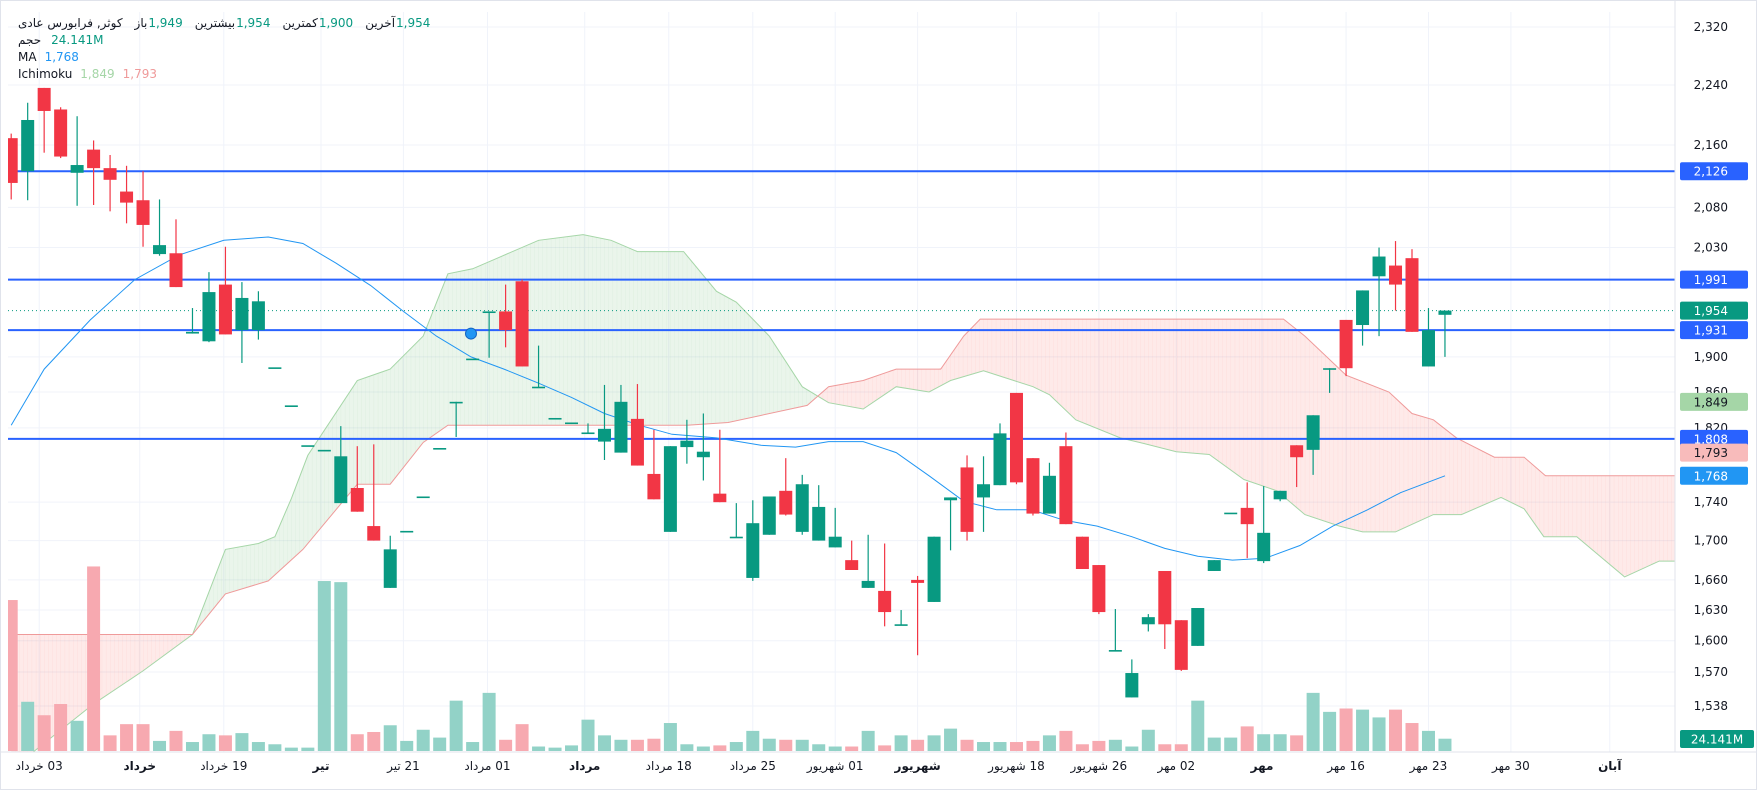  Describe the element at coordinates (39, 766) in the screenshot. I see `time-tick-label: 03 خرداد` at that location.